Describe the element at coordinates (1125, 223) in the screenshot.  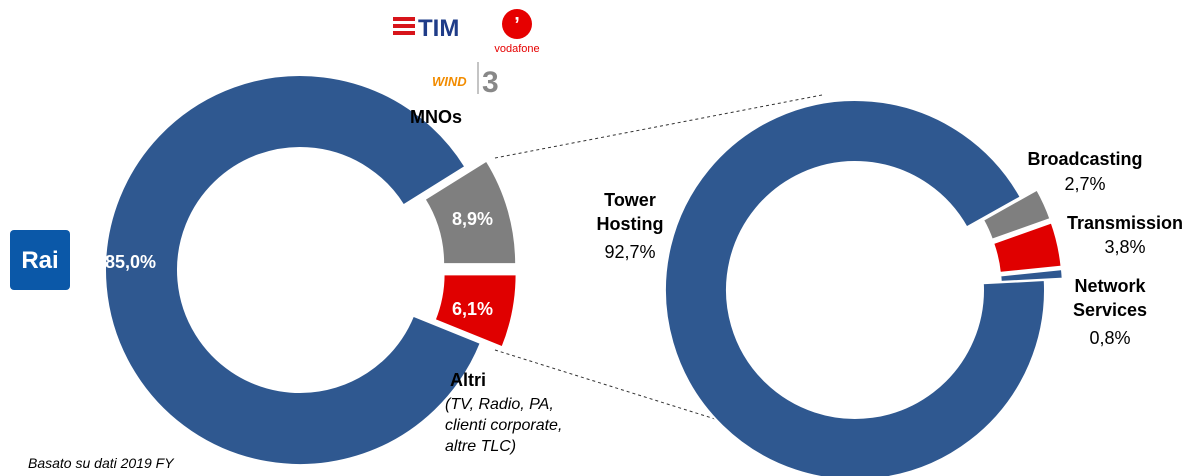
I see `segment-label: Transmission` at that location.